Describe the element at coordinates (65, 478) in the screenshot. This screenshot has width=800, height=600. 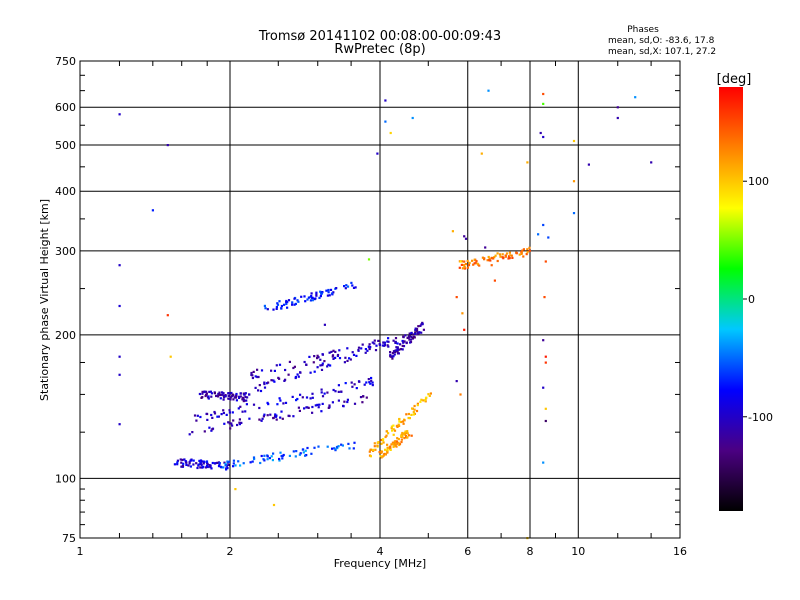
I see `y-tick-label: 100` at that location.